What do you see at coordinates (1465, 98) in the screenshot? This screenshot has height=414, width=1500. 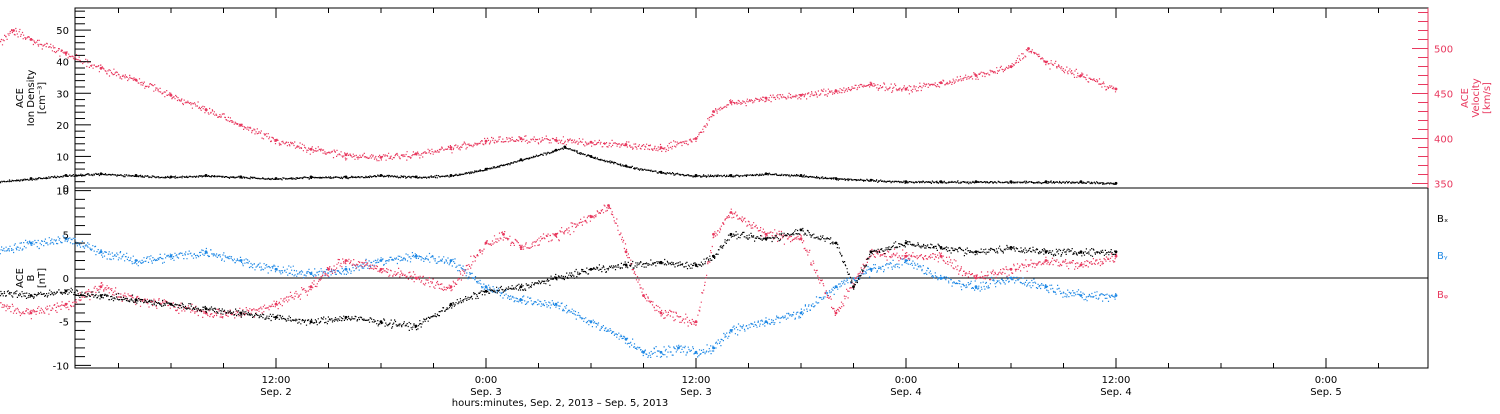 I see `velocity-axis-label-line: ACE` at bounding box center [1465, 98].